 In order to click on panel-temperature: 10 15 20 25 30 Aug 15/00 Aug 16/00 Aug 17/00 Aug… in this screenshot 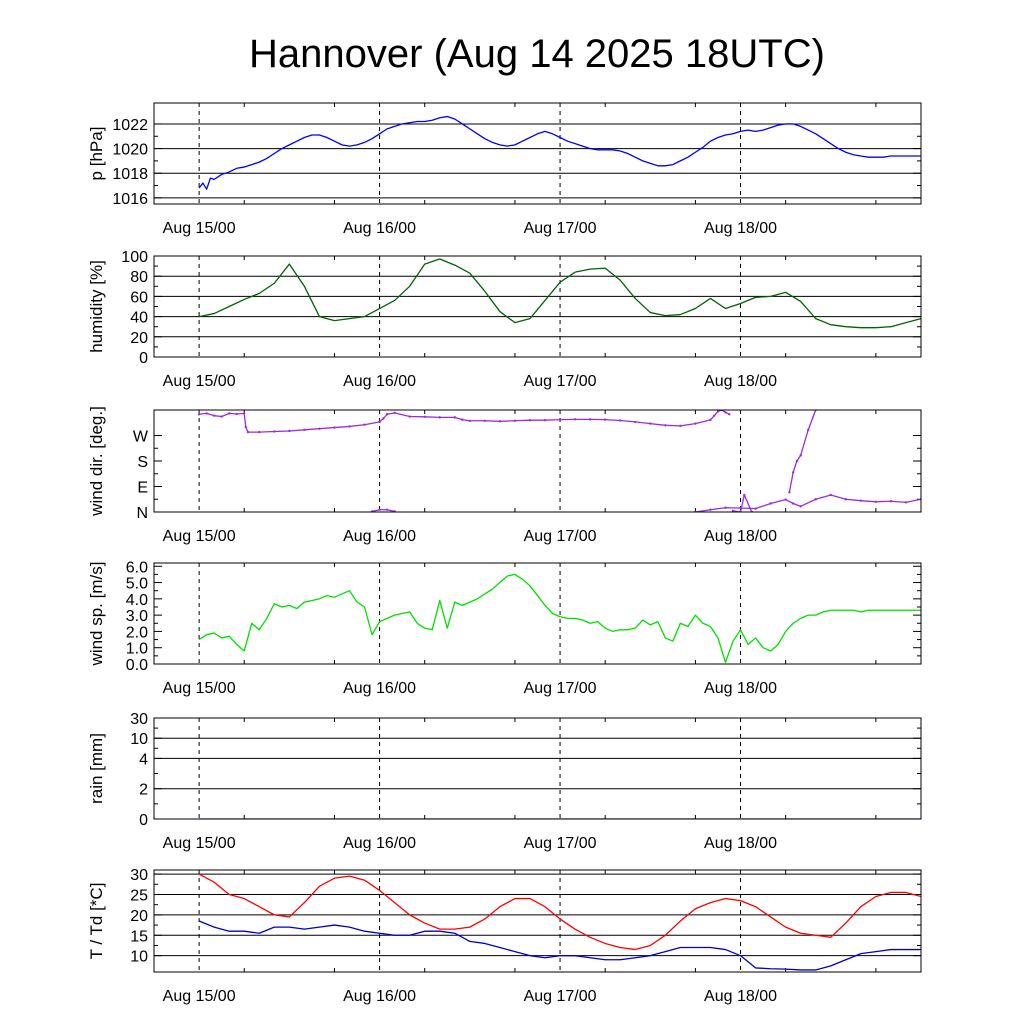, I will do `click(504, 936)`.